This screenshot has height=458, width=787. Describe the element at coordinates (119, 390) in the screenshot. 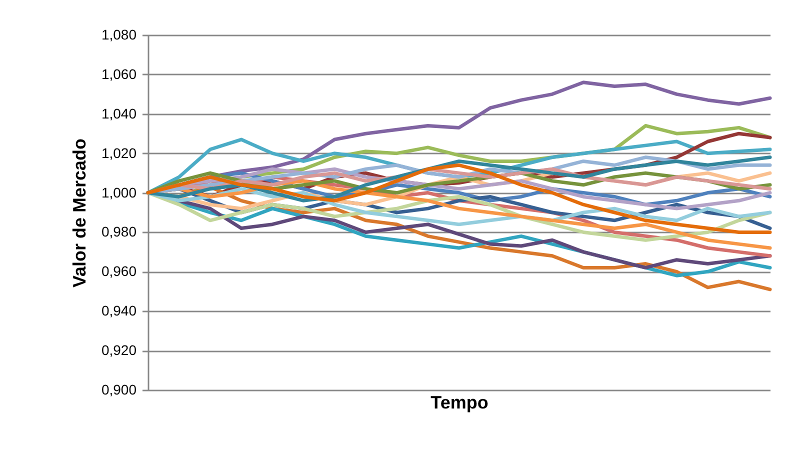

I see `y-tick-label: 0,900` at that location.